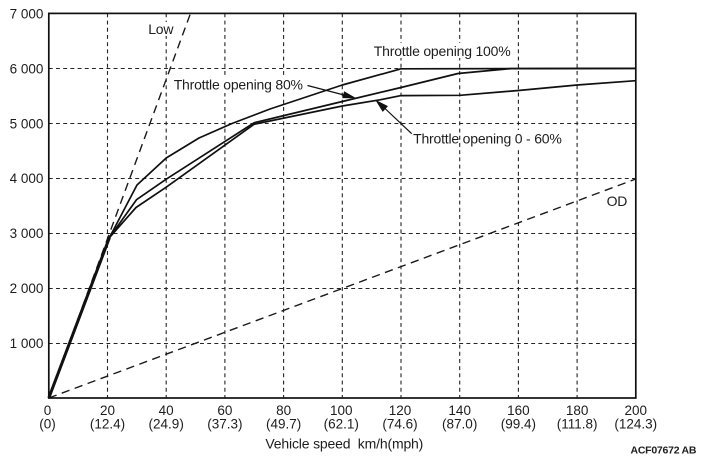 The height and width of the screenshot is (463, 706). Describe the element at coordinates (47, 424) in the screenshot. I see `svg-text: (0)` at that location.